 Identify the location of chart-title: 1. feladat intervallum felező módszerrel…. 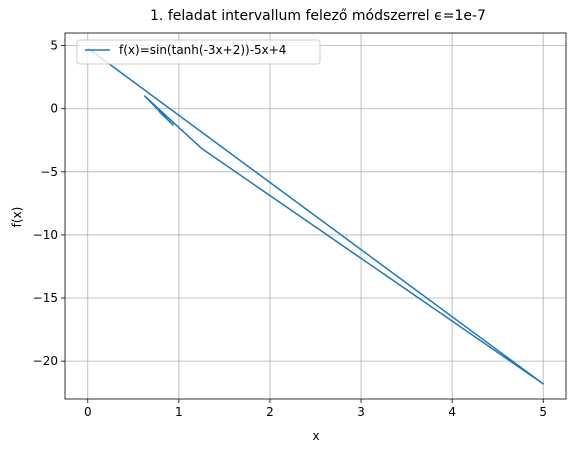
(318, 16).